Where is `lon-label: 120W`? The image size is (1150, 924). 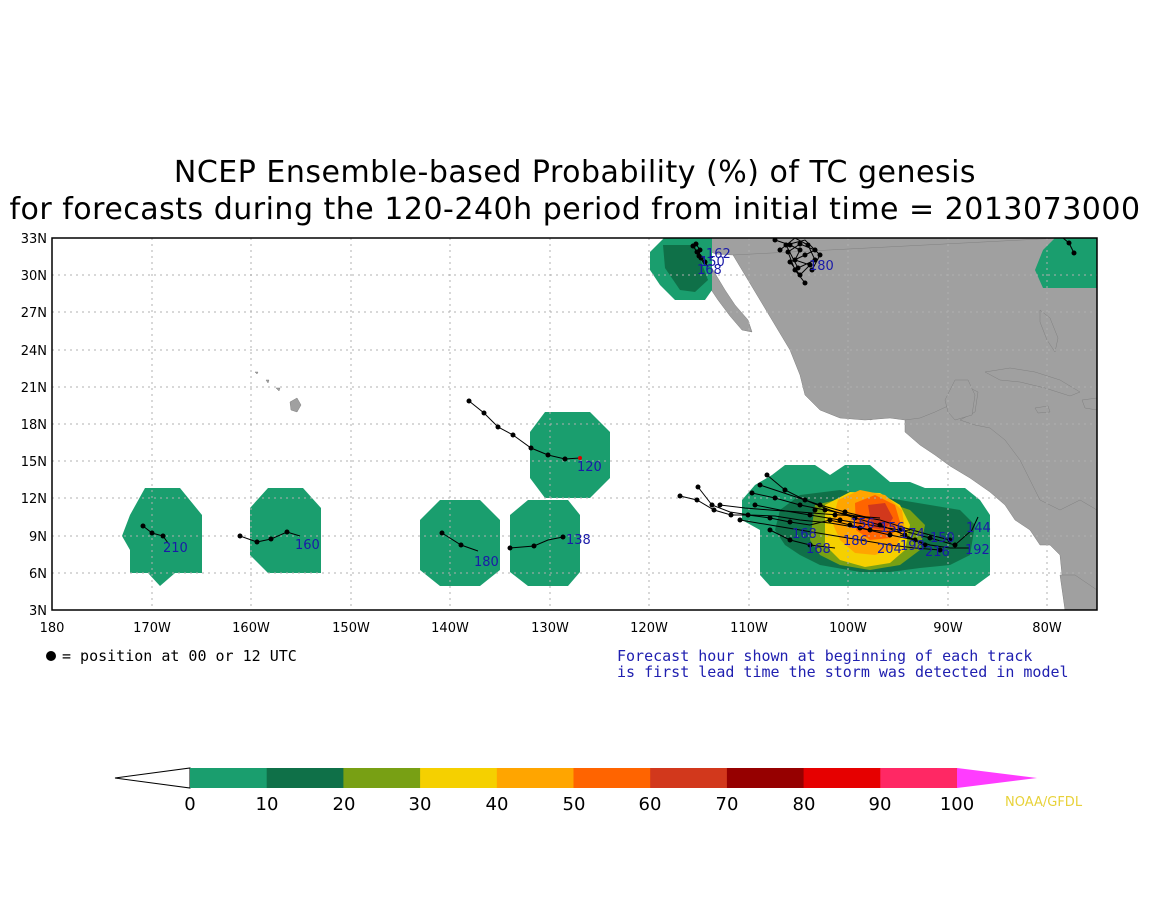 lon-label: 120W is located at coordinates (649, 628).